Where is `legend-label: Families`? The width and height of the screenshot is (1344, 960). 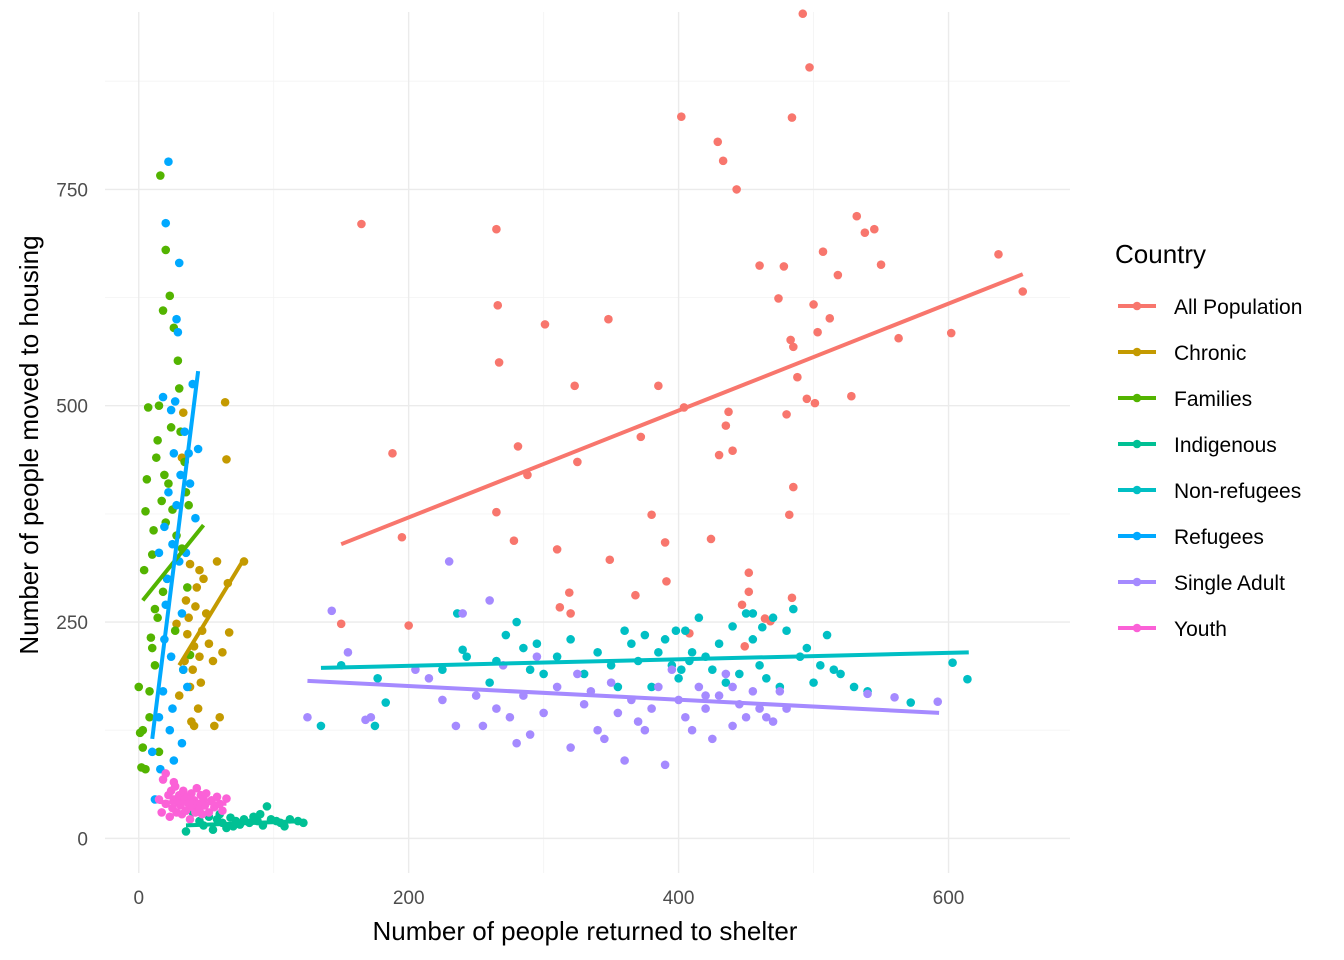
legend-label: Families is located at coordinates (1213, 399).